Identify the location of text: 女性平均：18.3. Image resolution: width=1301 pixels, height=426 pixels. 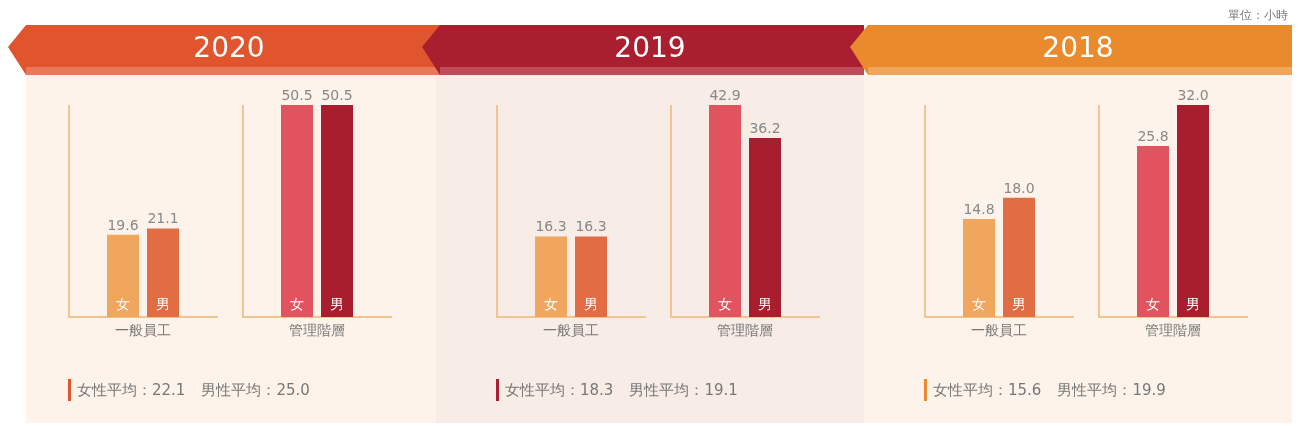
(559, 390).